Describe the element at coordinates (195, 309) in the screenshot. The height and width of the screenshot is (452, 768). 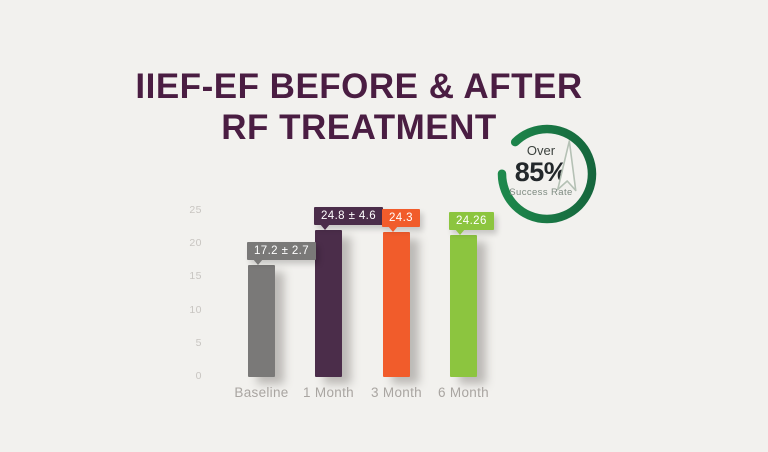
I see `y-axis-tick-label: 10` at that location.